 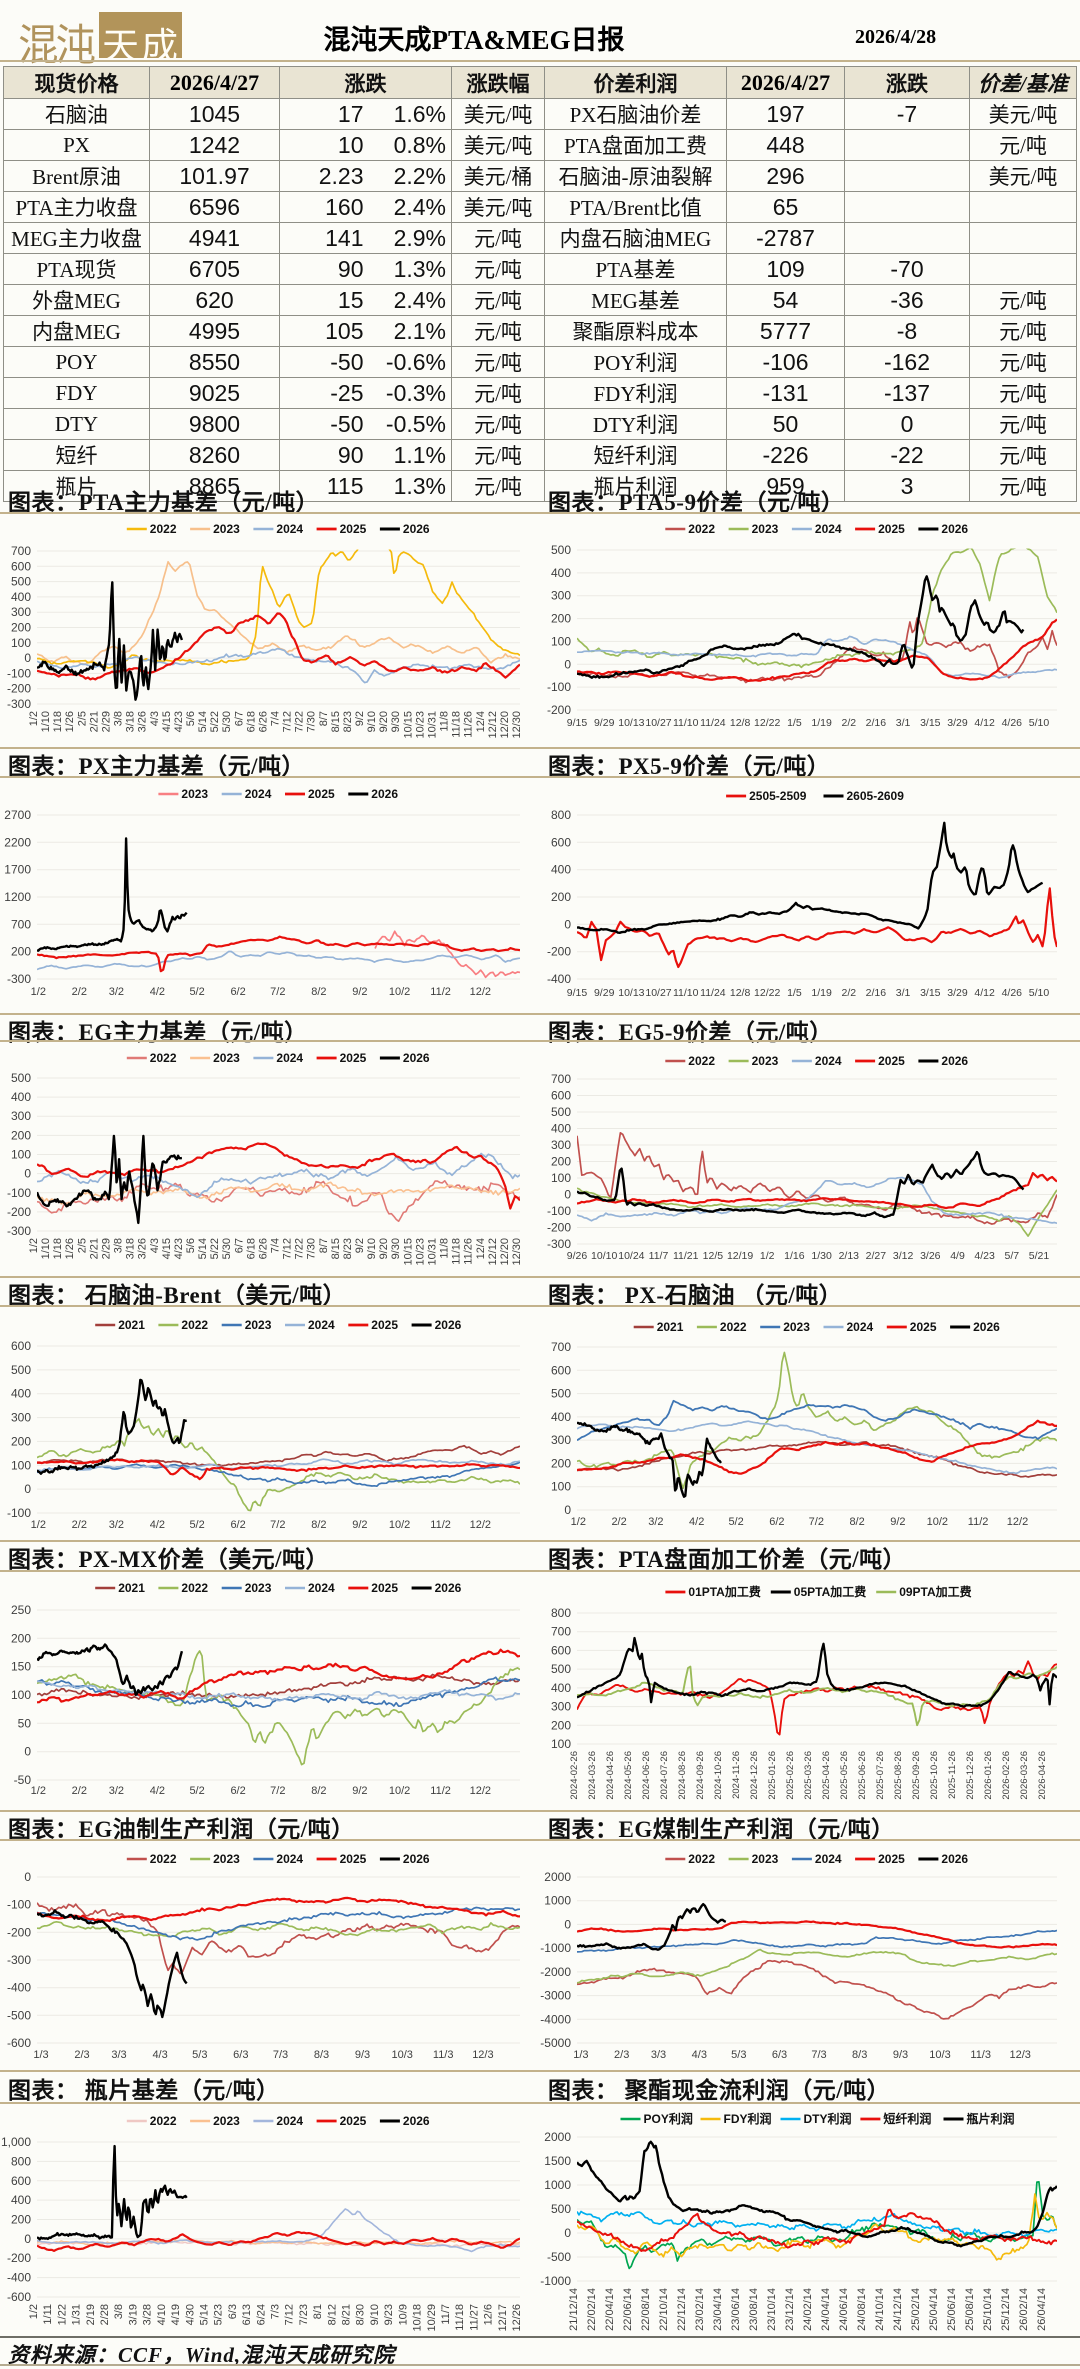 I want to click on svg-text: 2025-05-26, so click(x=844, y=1775).